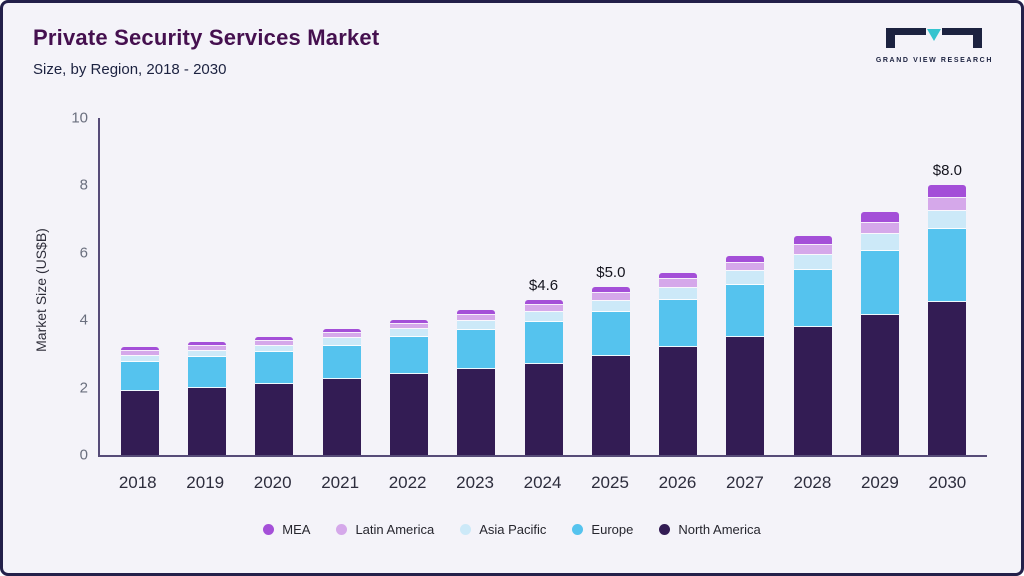 This screenshot has width=1024, height=576. Describe the element at coordinates (610, 297) in the screenshot. I see `segment-latin-america-2025` at that location.